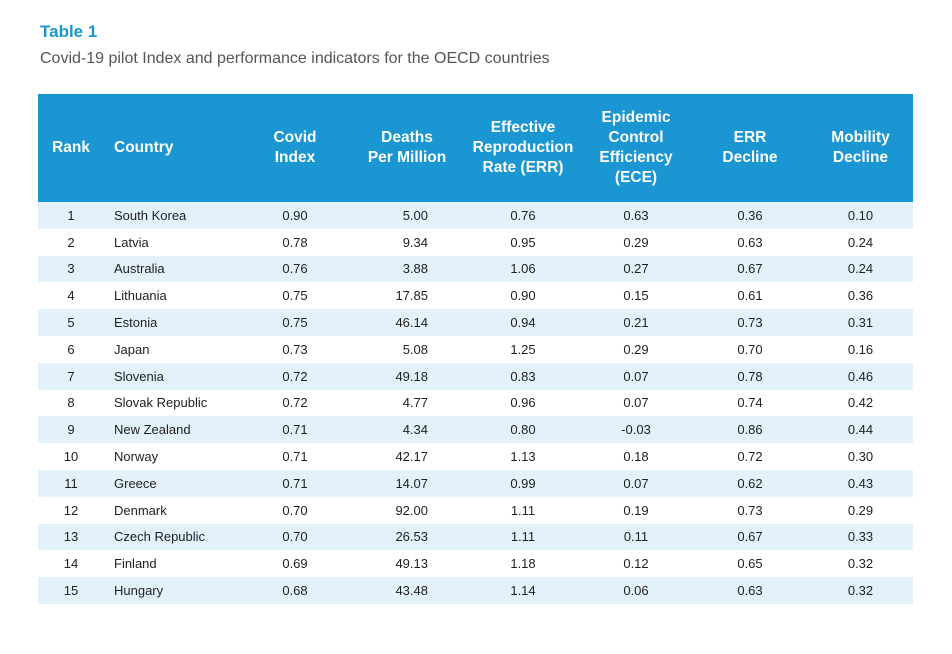  Describe the element at coordinates (860, 215) in the screenshot. I see `cell-mobility-decline: 0.10` at that location.